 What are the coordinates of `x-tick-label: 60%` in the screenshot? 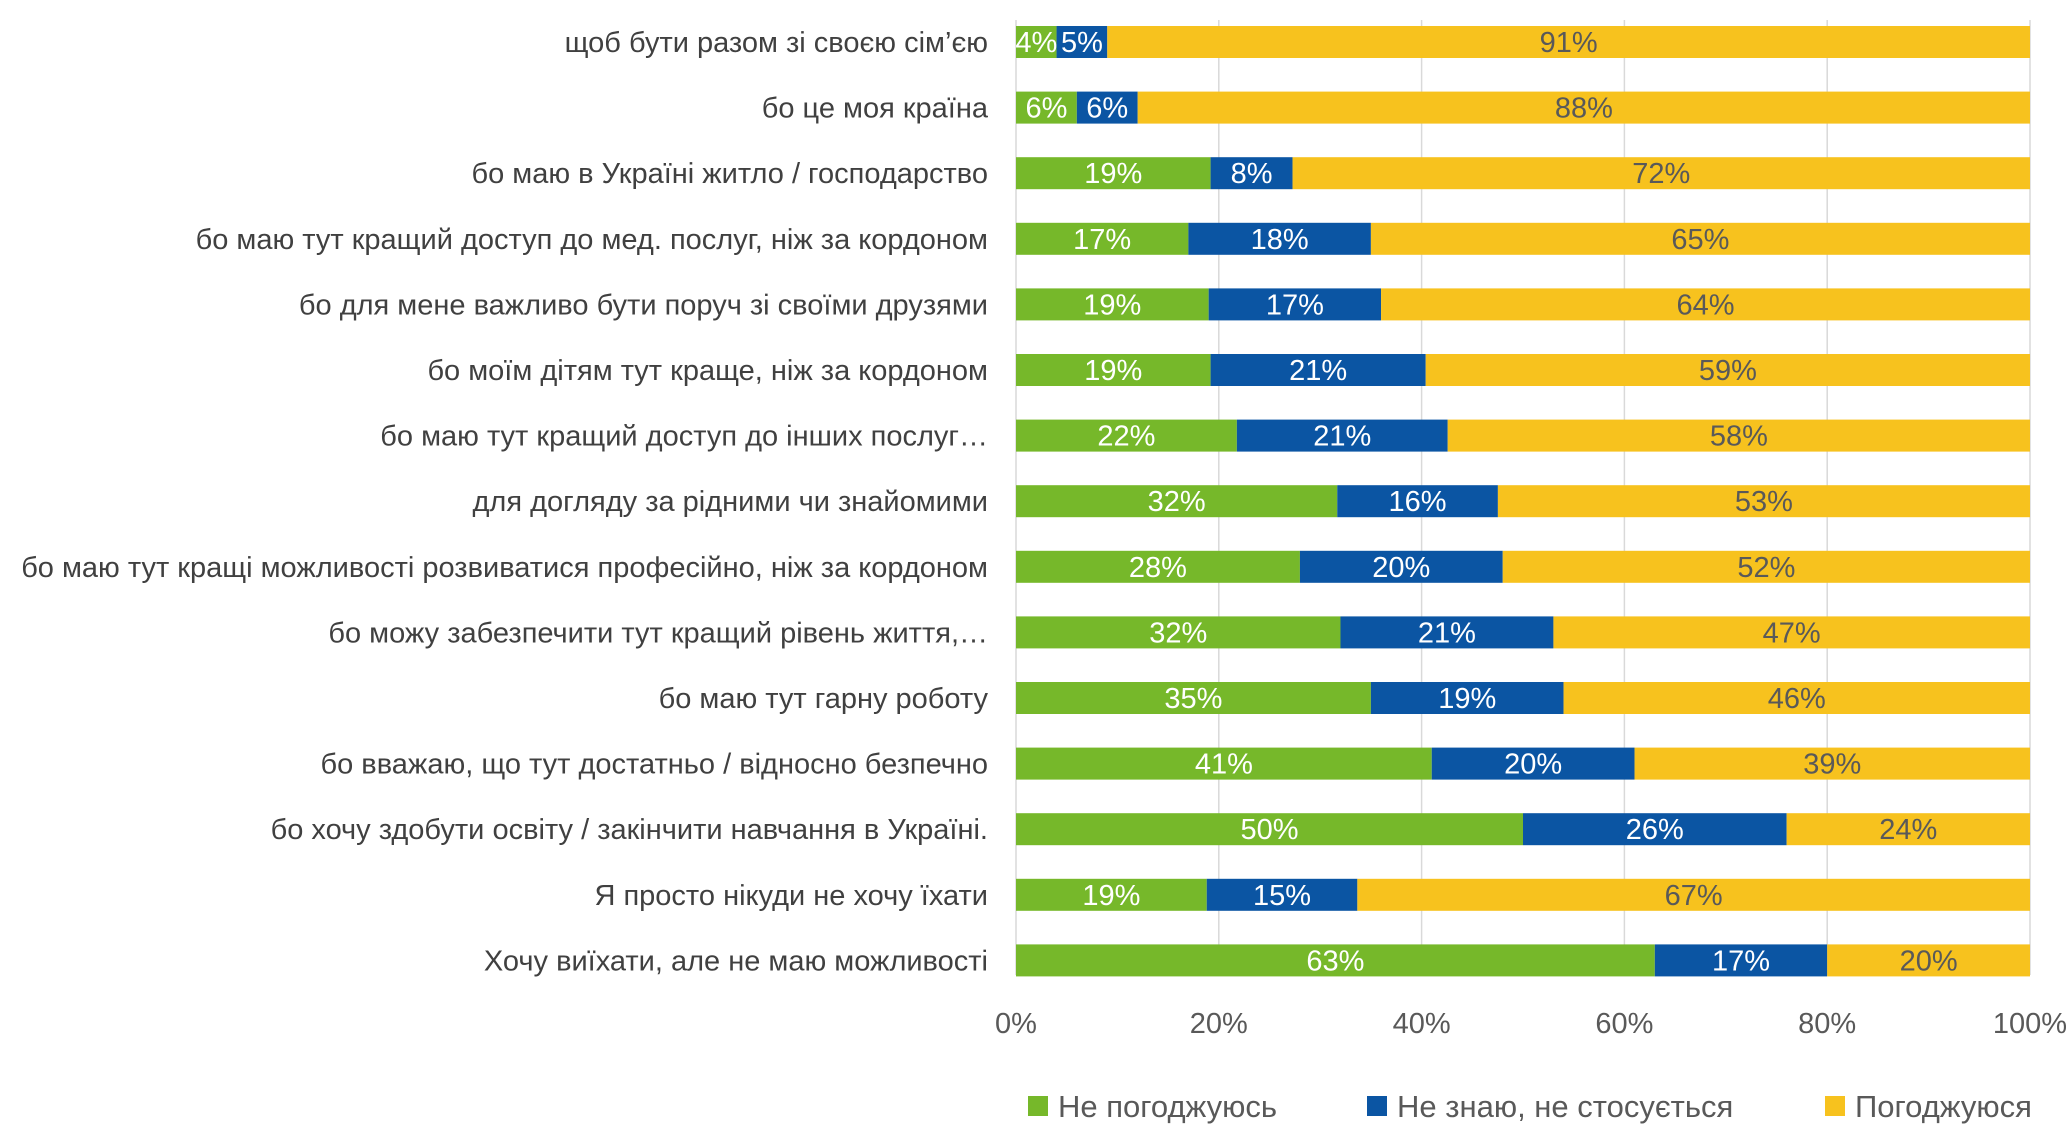 It's located at (1624, 1024).